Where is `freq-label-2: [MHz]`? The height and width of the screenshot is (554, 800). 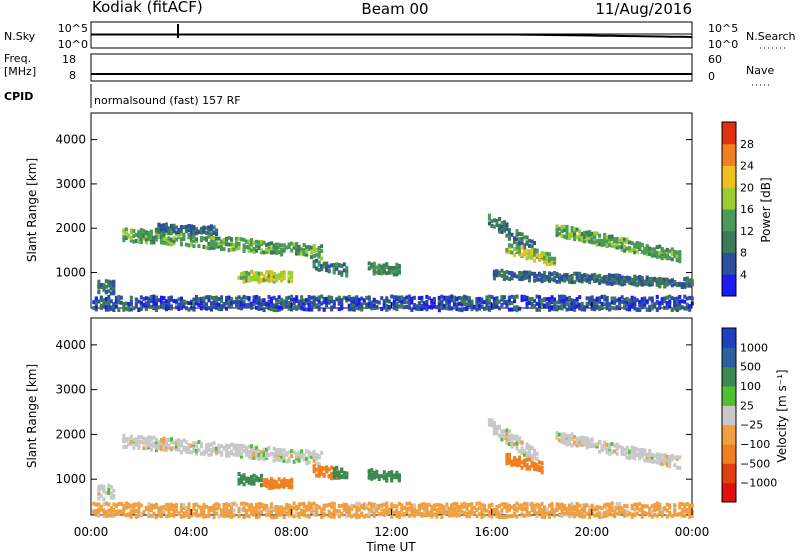
freq-label-2: [MHz] is located at coordinates (20, 71).